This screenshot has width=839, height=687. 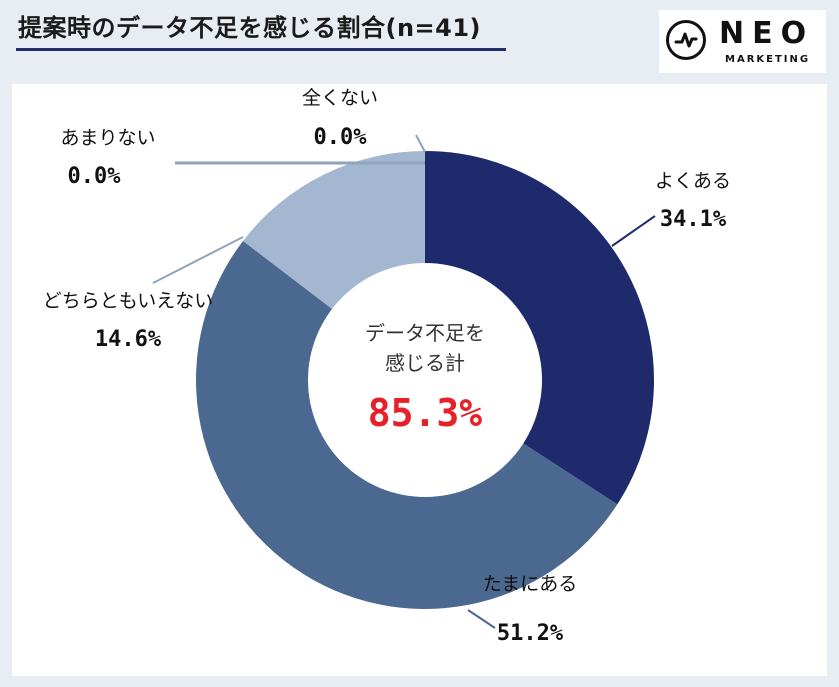 What do you see at coordinates (686, 40) in the screenshot?
I see `pulse-icon` at bounding box center [686, 40].